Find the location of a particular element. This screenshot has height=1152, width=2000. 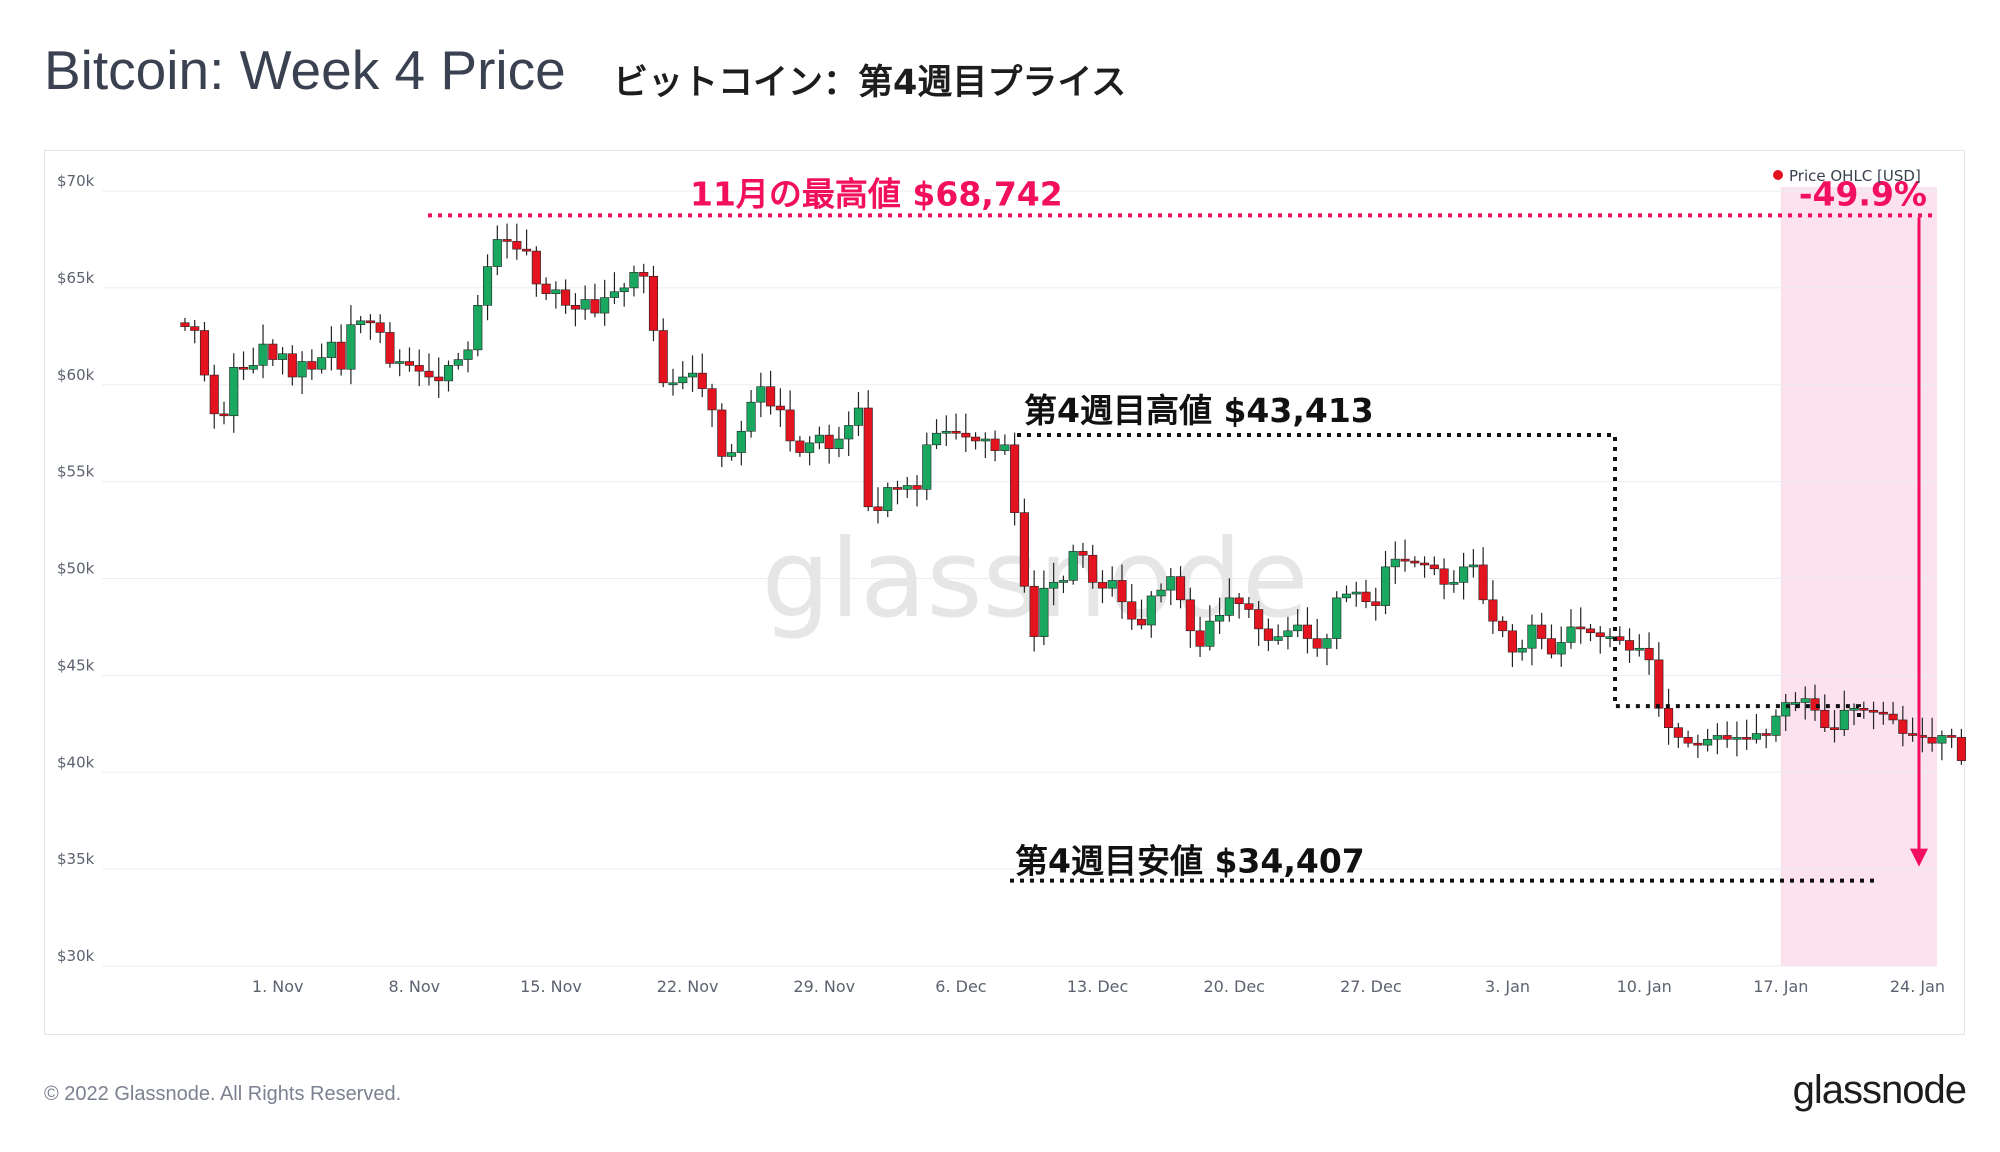

y-tick-label: $35k is located at coordinates (76, 859).